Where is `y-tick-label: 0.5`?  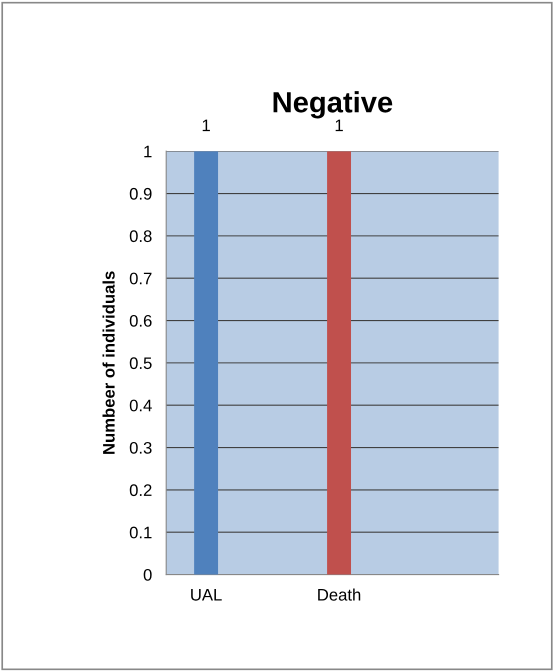 y-tick-label: 0.5 is located at coordinates (141, 363).